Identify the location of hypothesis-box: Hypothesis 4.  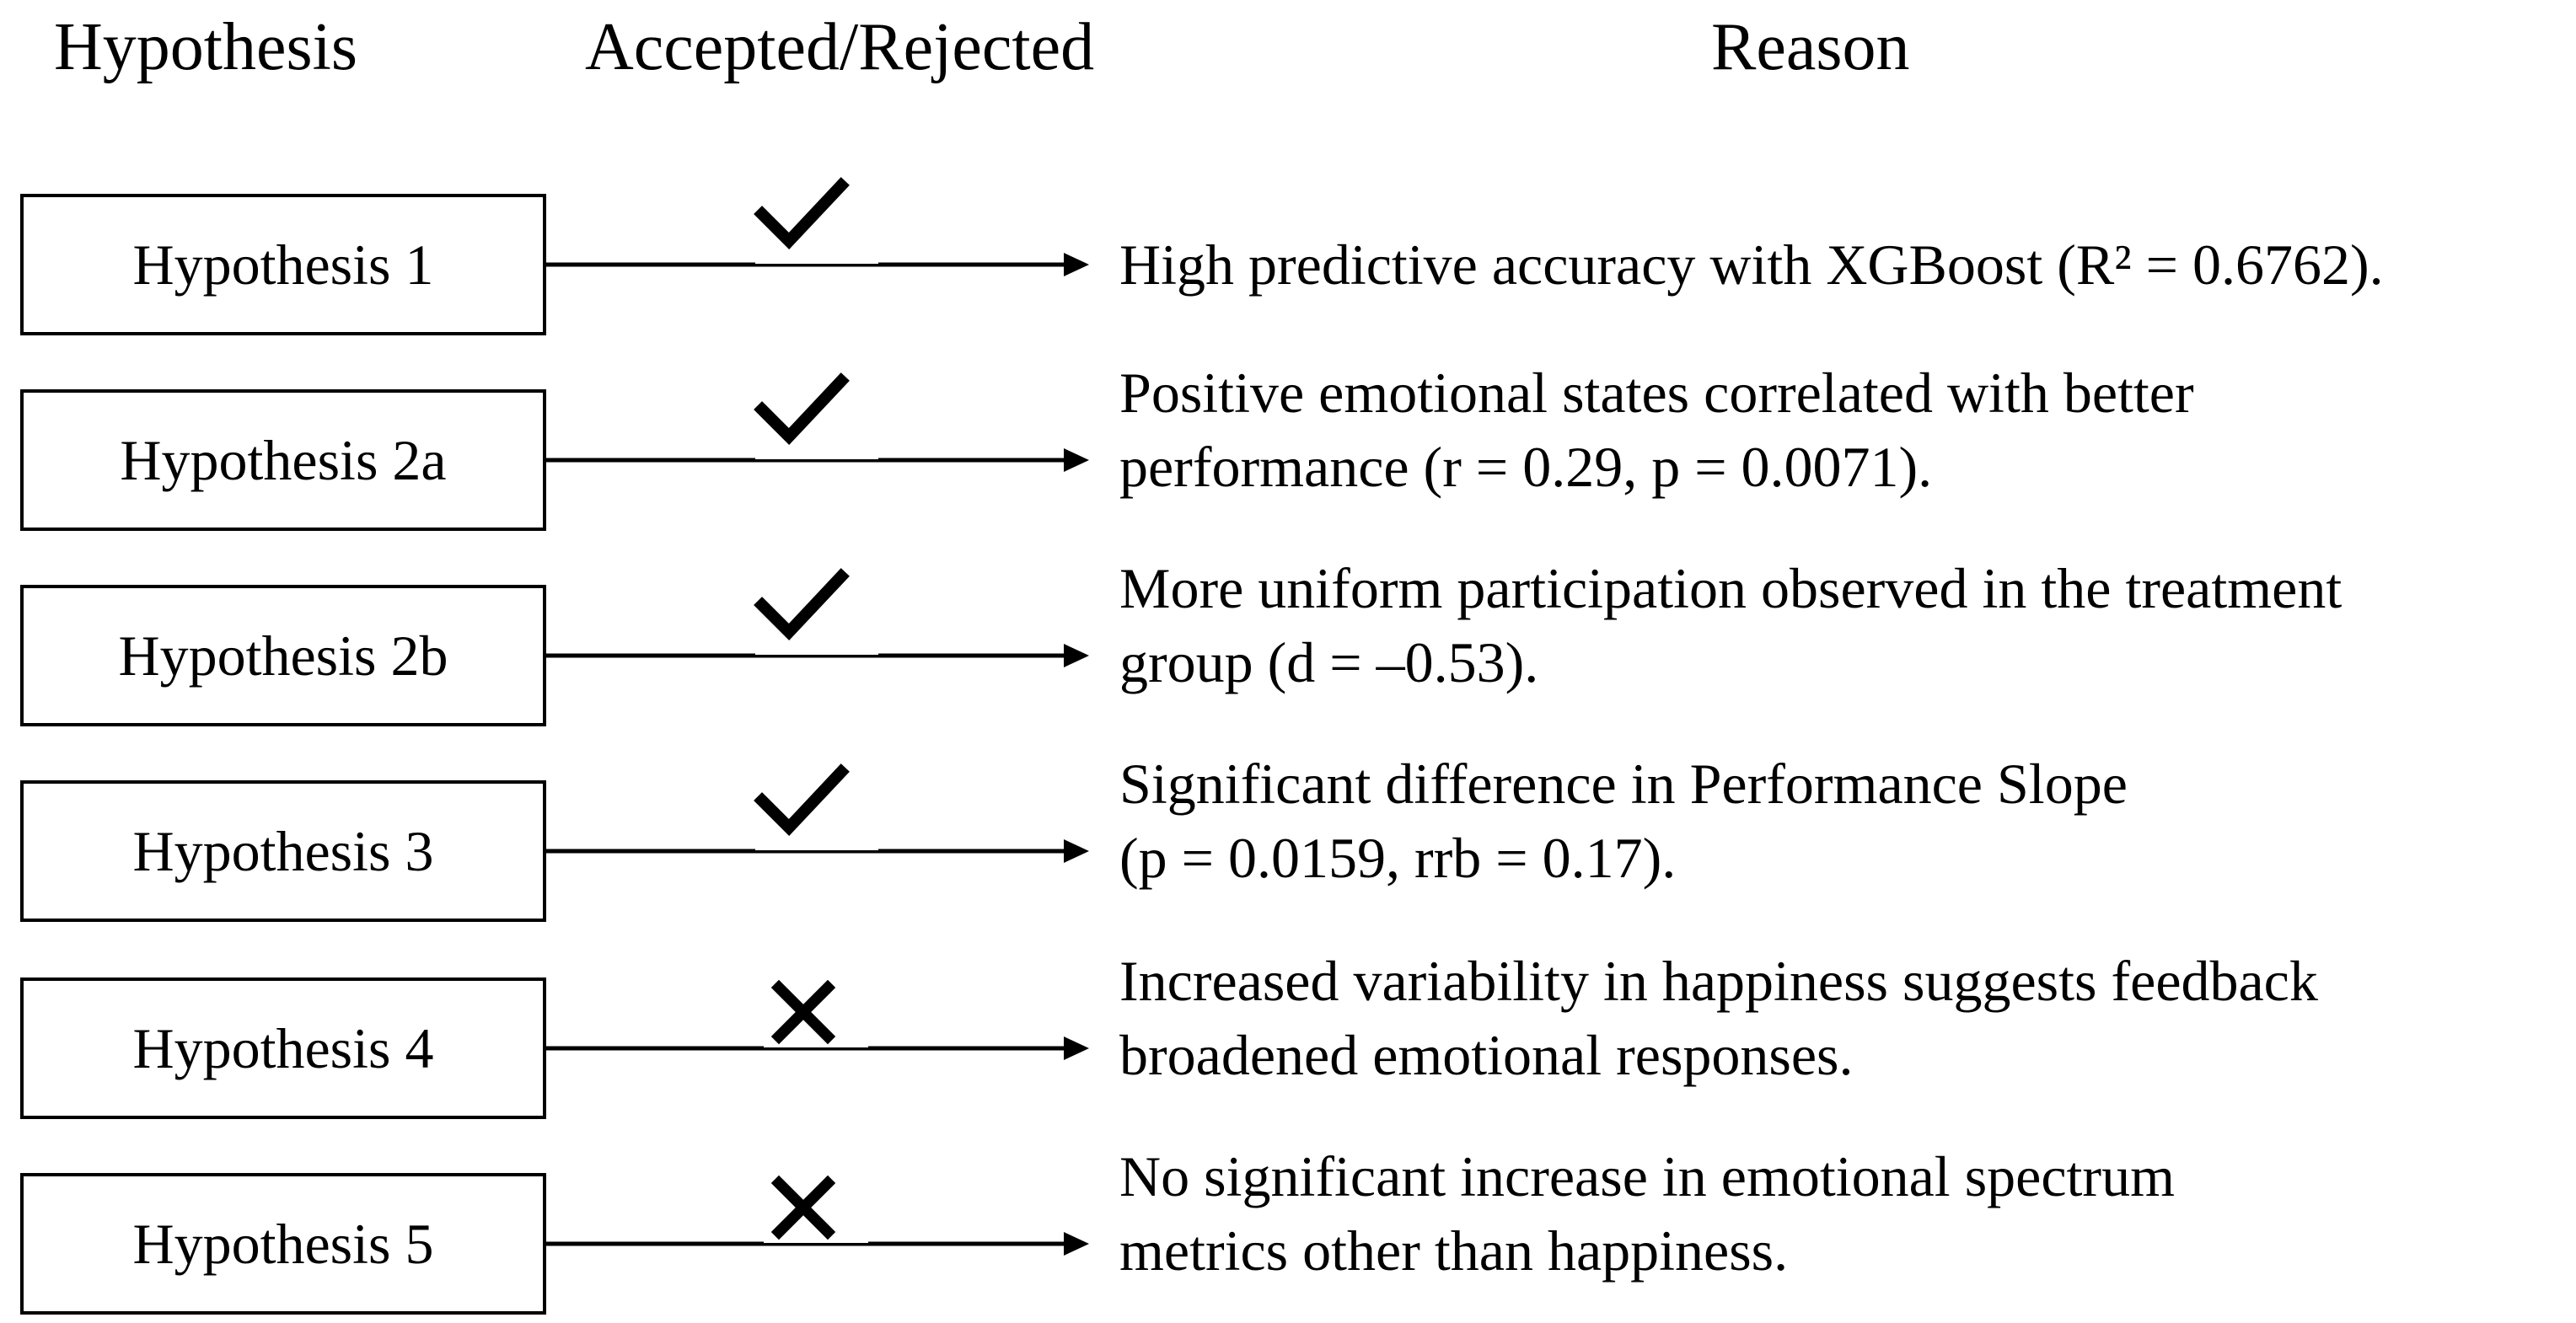
(283, 1049).